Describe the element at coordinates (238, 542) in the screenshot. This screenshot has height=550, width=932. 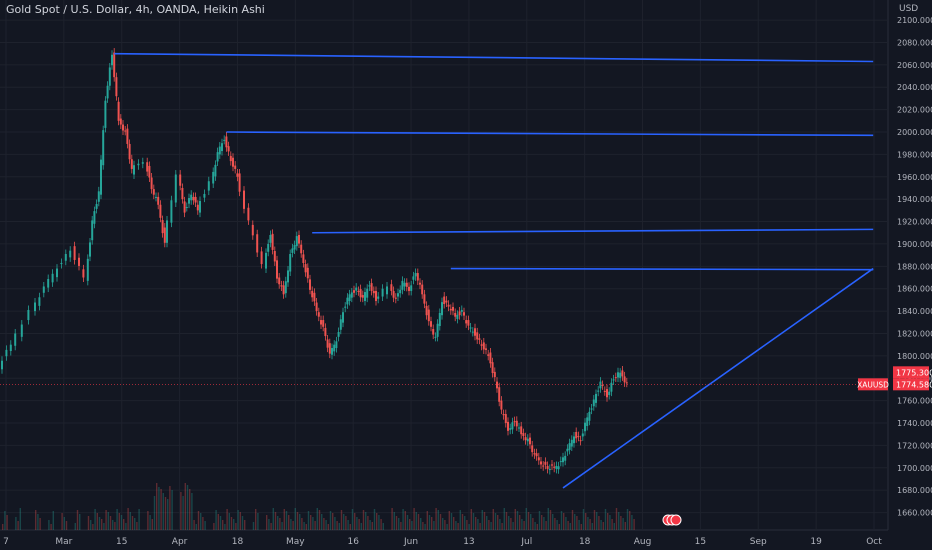
I see `x-tick-label: 18` at that location.